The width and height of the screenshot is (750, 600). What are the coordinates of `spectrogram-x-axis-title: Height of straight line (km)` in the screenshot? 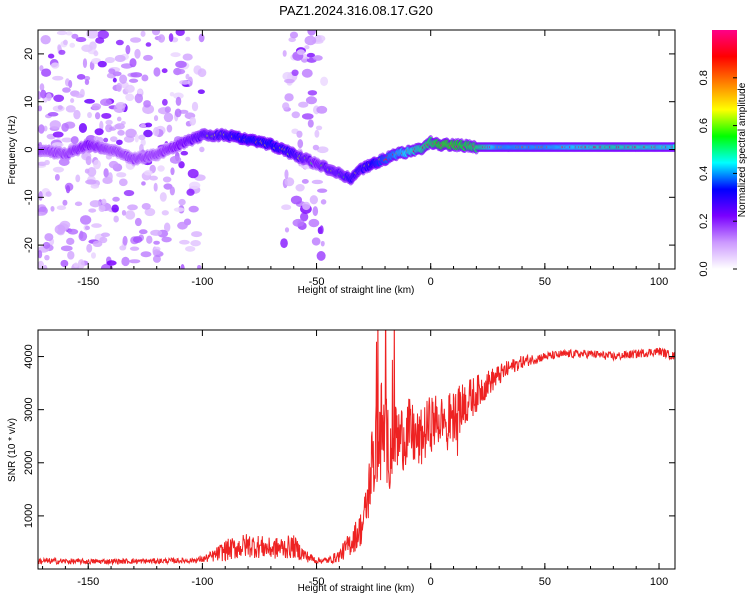 It's located at (356, 290).